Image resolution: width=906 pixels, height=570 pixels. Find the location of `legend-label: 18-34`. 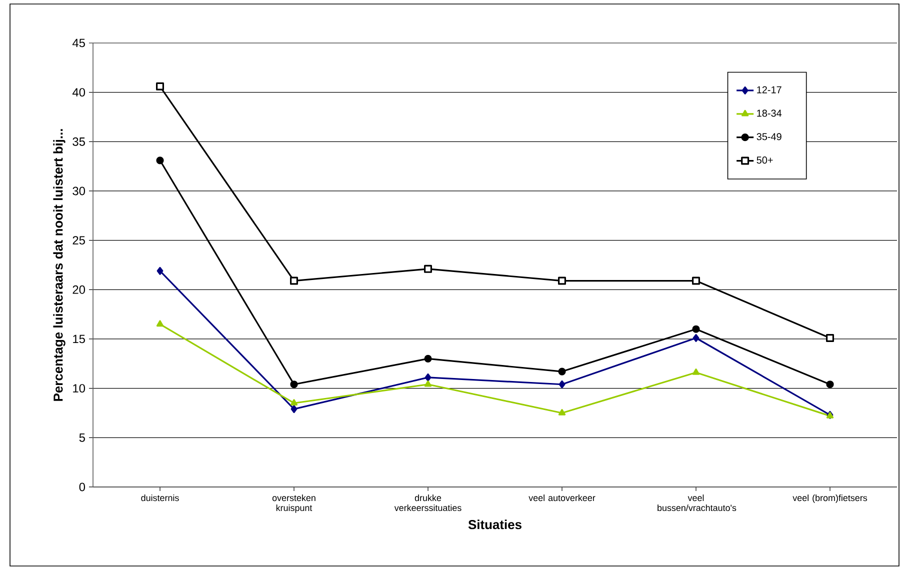

legend-label: 18-34 is located at coordinates (769, 113).